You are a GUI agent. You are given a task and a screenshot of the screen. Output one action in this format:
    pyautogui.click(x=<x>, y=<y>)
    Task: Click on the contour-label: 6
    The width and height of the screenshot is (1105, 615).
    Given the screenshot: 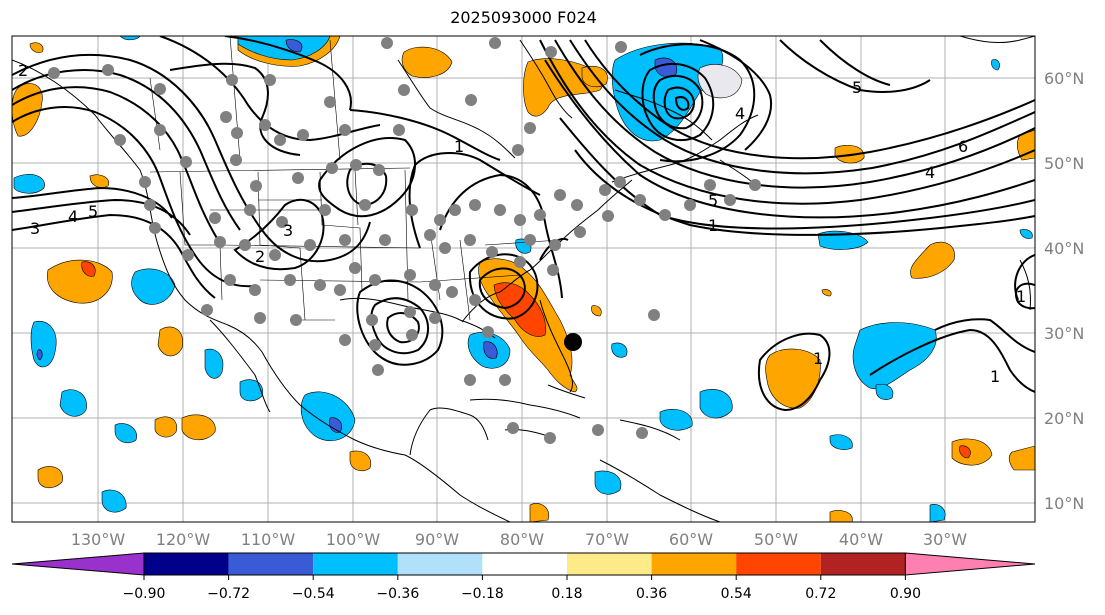 What is the action you would take?
    pyautogui.click(x=963, y=146)
    